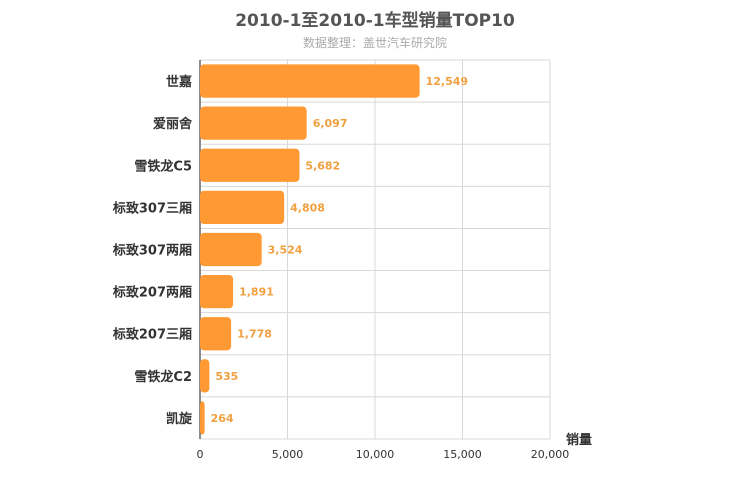 Image resolution: width=750 pixels, height=500 pixels. I want to click on data-label: 3,524, so click(285, 250).